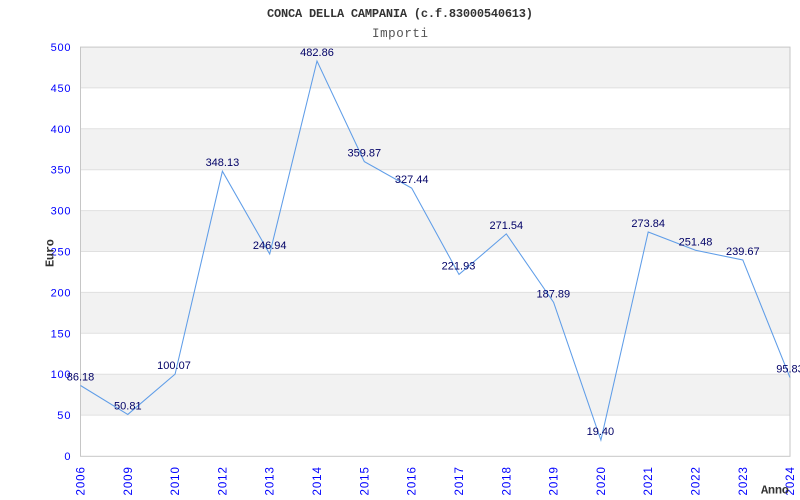  Describe the element at coordinates (649, 481) in the screenshot. I see `svg-text: 2021` at that location.